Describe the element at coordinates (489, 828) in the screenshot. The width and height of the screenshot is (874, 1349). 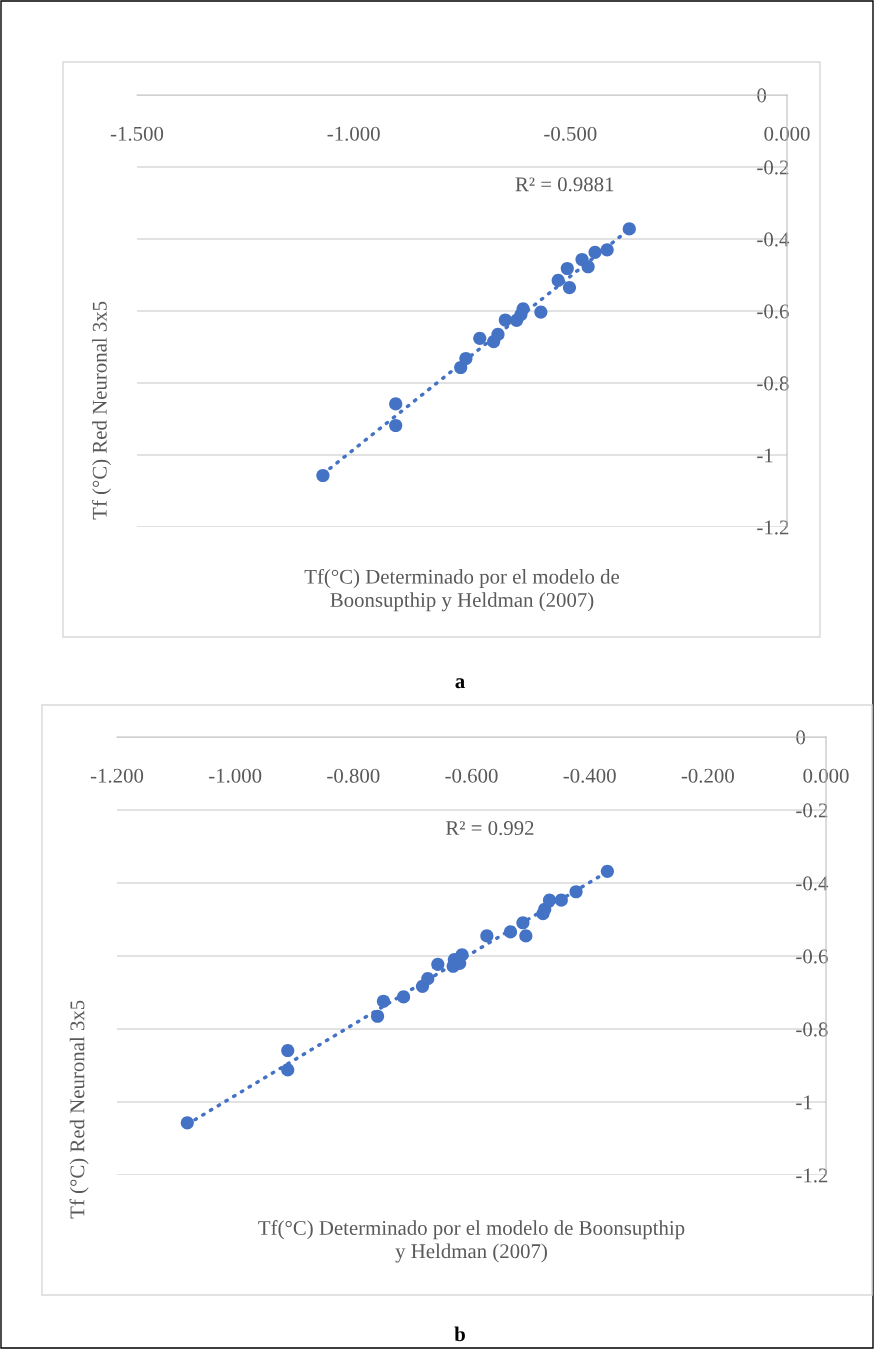
I see `annotation: R² = 0.992` at that location.